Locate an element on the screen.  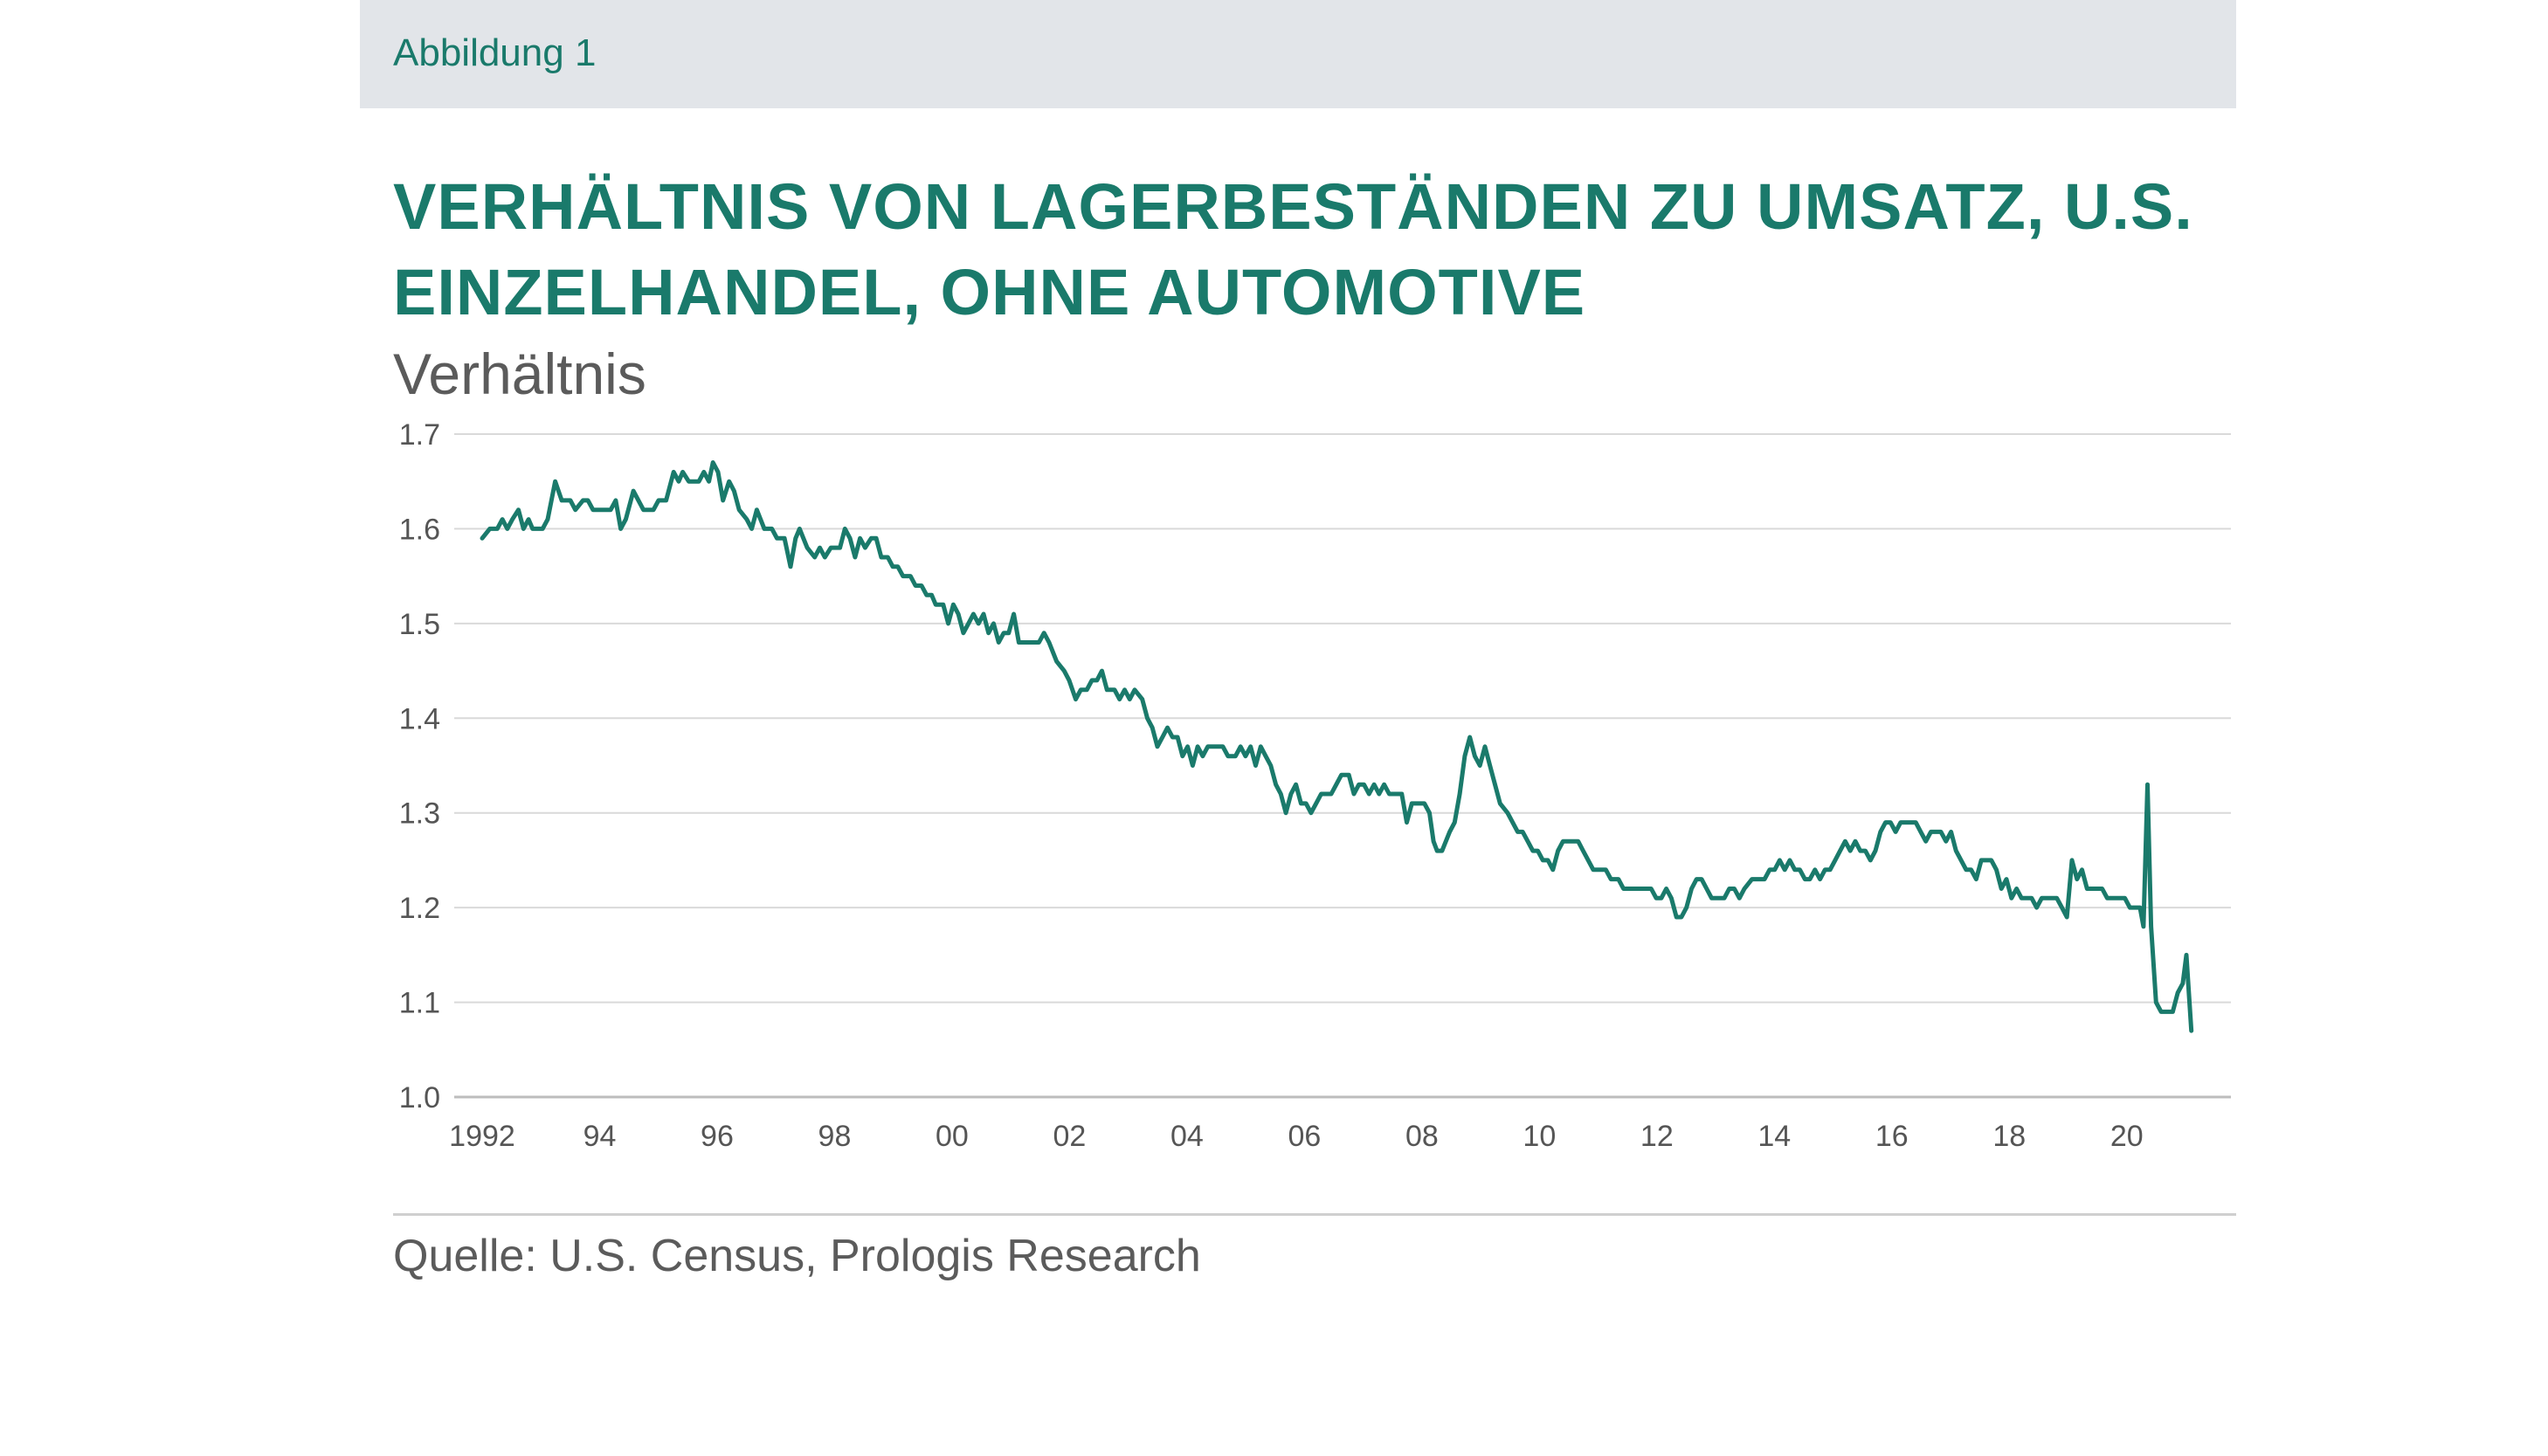
chart-title-line-2: EINZELHANDEL, OHNE AUTOMOTIVE is located at coordinates (990, 292).